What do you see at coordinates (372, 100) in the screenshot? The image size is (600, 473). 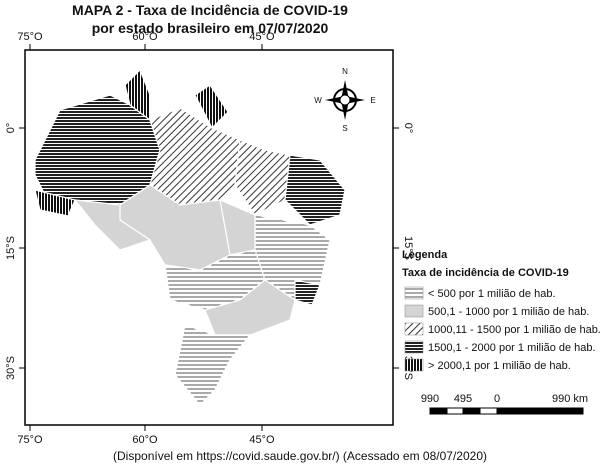 I see `compass-label: E` at bounding box center [372, 100].